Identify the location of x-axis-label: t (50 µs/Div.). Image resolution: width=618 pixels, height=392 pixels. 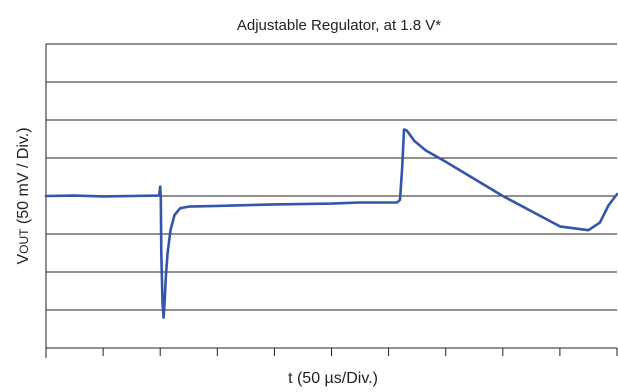
(333, 378).